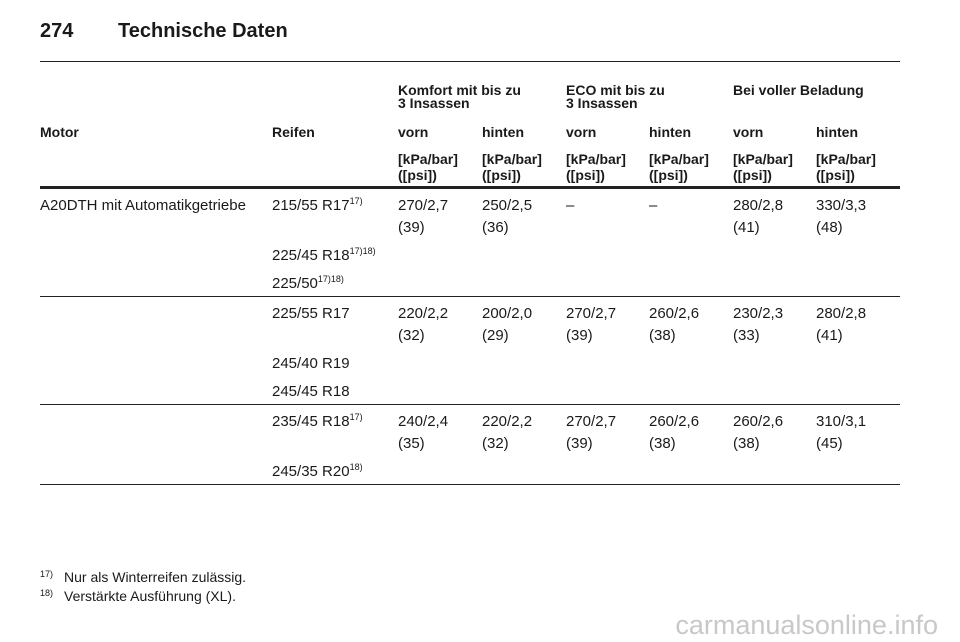 The image size is (960, 642). I want to click on pressure: (33), so click(746, 335).